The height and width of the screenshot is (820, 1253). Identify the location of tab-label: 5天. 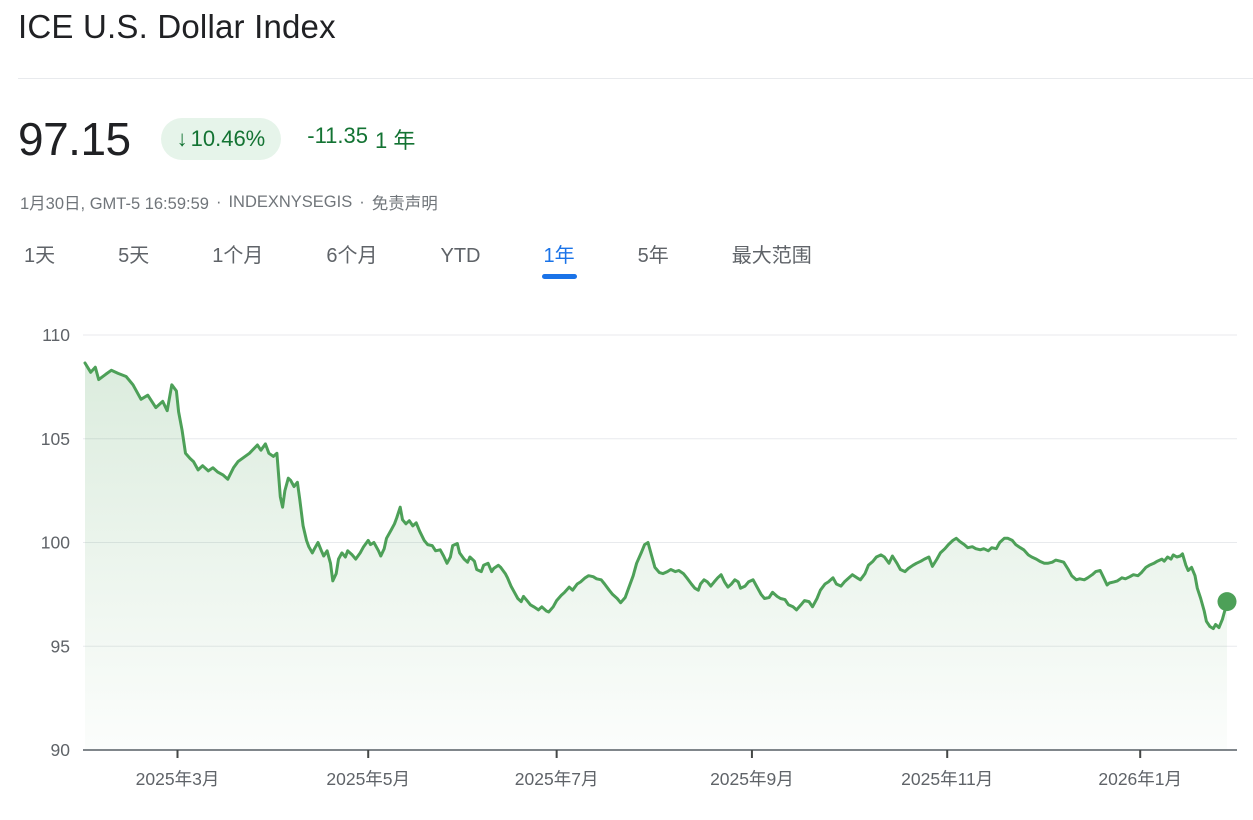
(134, 256).